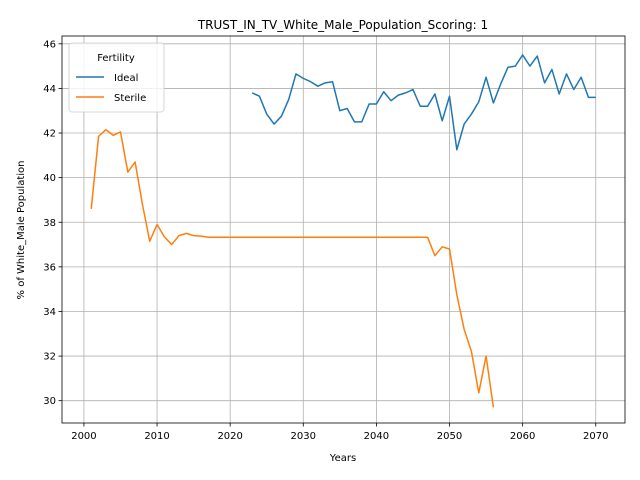  Describe the element at coordinates (49, 357) in the screenshot. I see `y-tick-label: 32` at that location.